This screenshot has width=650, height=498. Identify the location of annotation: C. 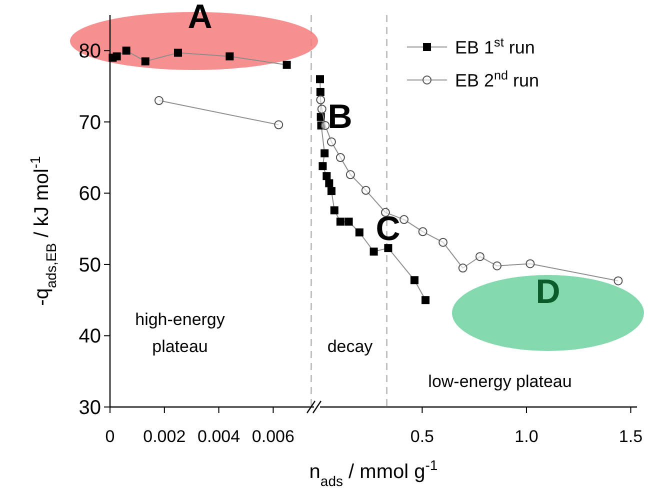
(388, 229).